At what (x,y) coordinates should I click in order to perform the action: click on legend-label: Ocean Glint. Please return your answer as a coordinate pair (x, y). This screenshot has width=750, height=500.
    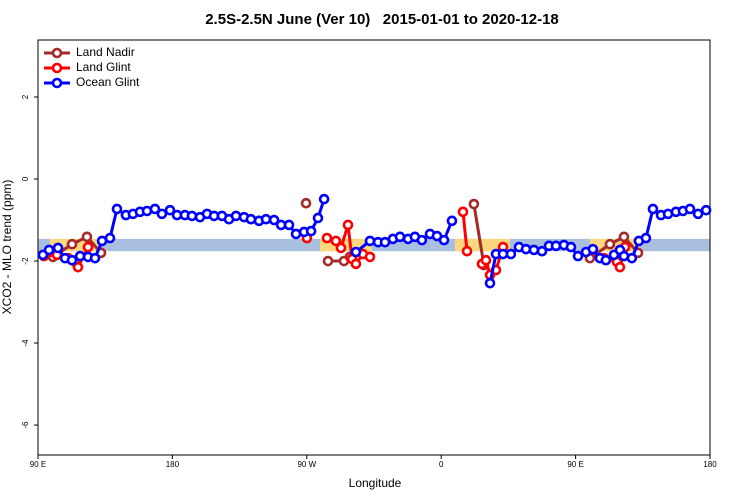
    Looking at the image, I should click on (108, 82).